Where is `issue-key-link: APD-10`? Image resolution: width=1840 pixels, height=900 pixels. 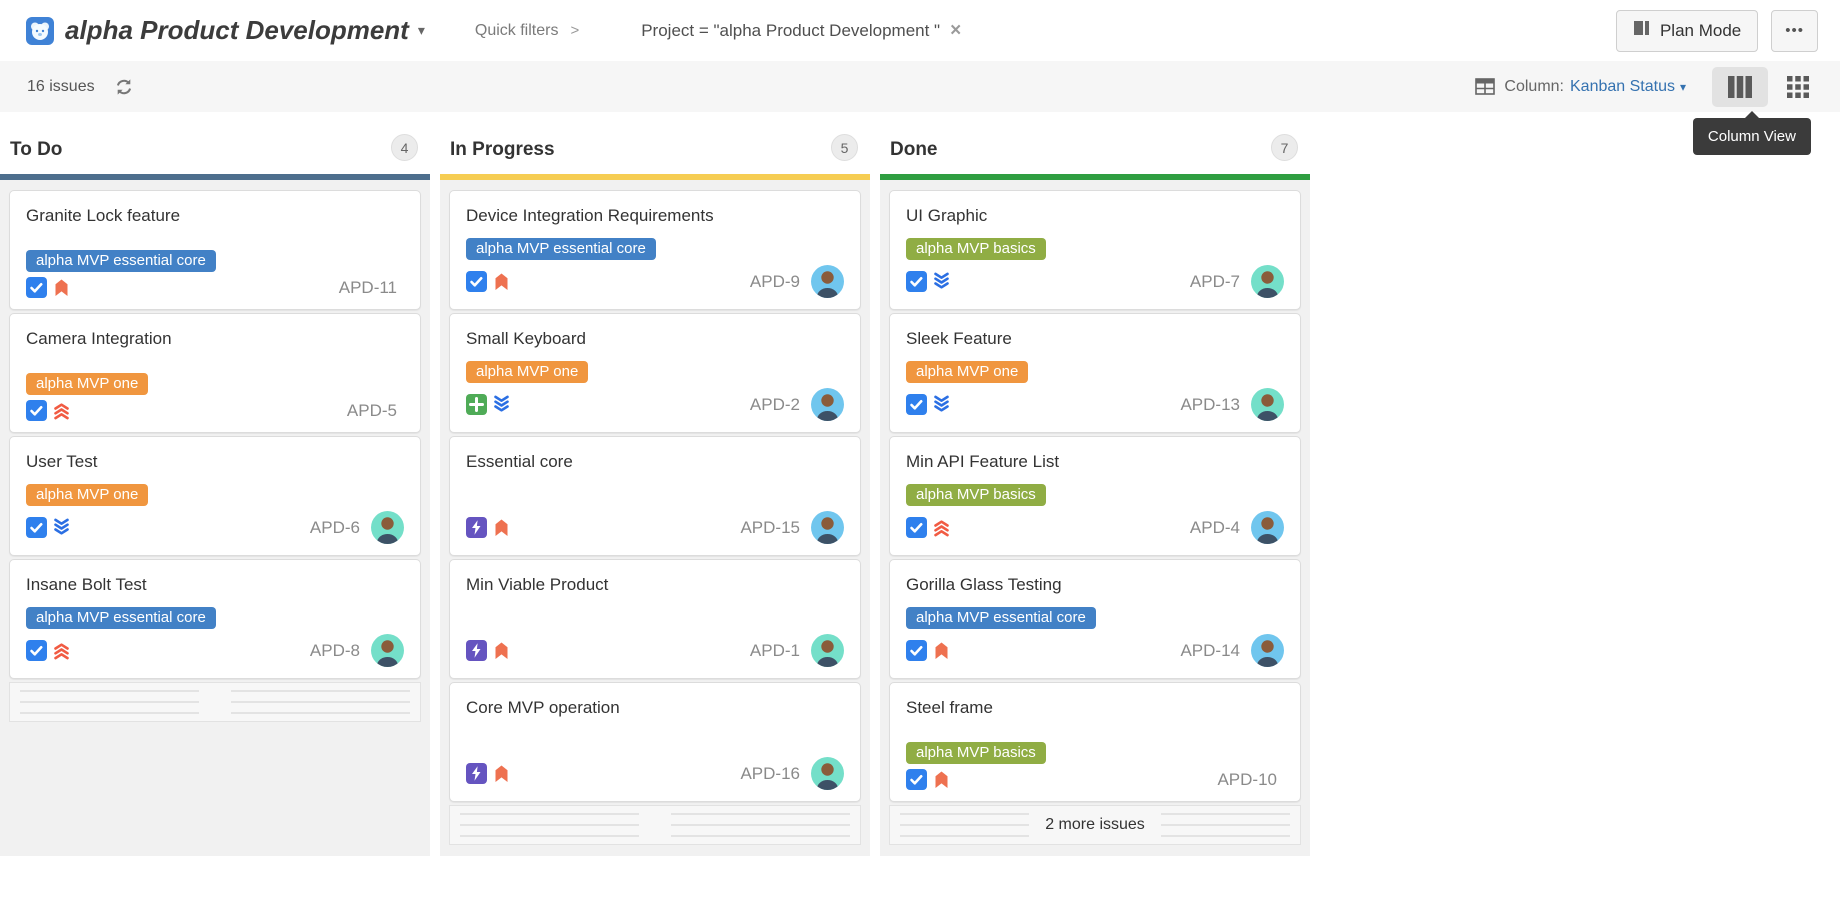 issue-key-link: APD-10 is located at coordinates (1247, 779).